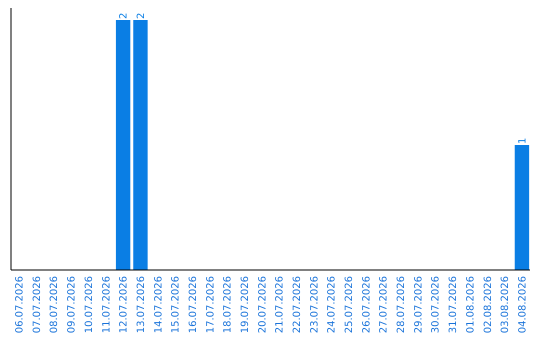 This screenshot has height=340, width=540. I want to click on x-tick-label: 31.07.2026, so click(454, 305).